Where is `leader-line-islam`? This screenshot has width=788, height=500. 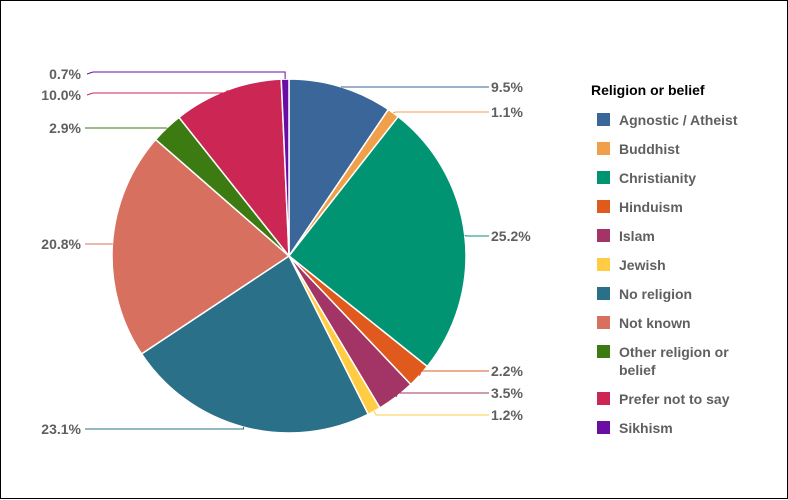 leader-line-islam is located at coordinates (442, 395).